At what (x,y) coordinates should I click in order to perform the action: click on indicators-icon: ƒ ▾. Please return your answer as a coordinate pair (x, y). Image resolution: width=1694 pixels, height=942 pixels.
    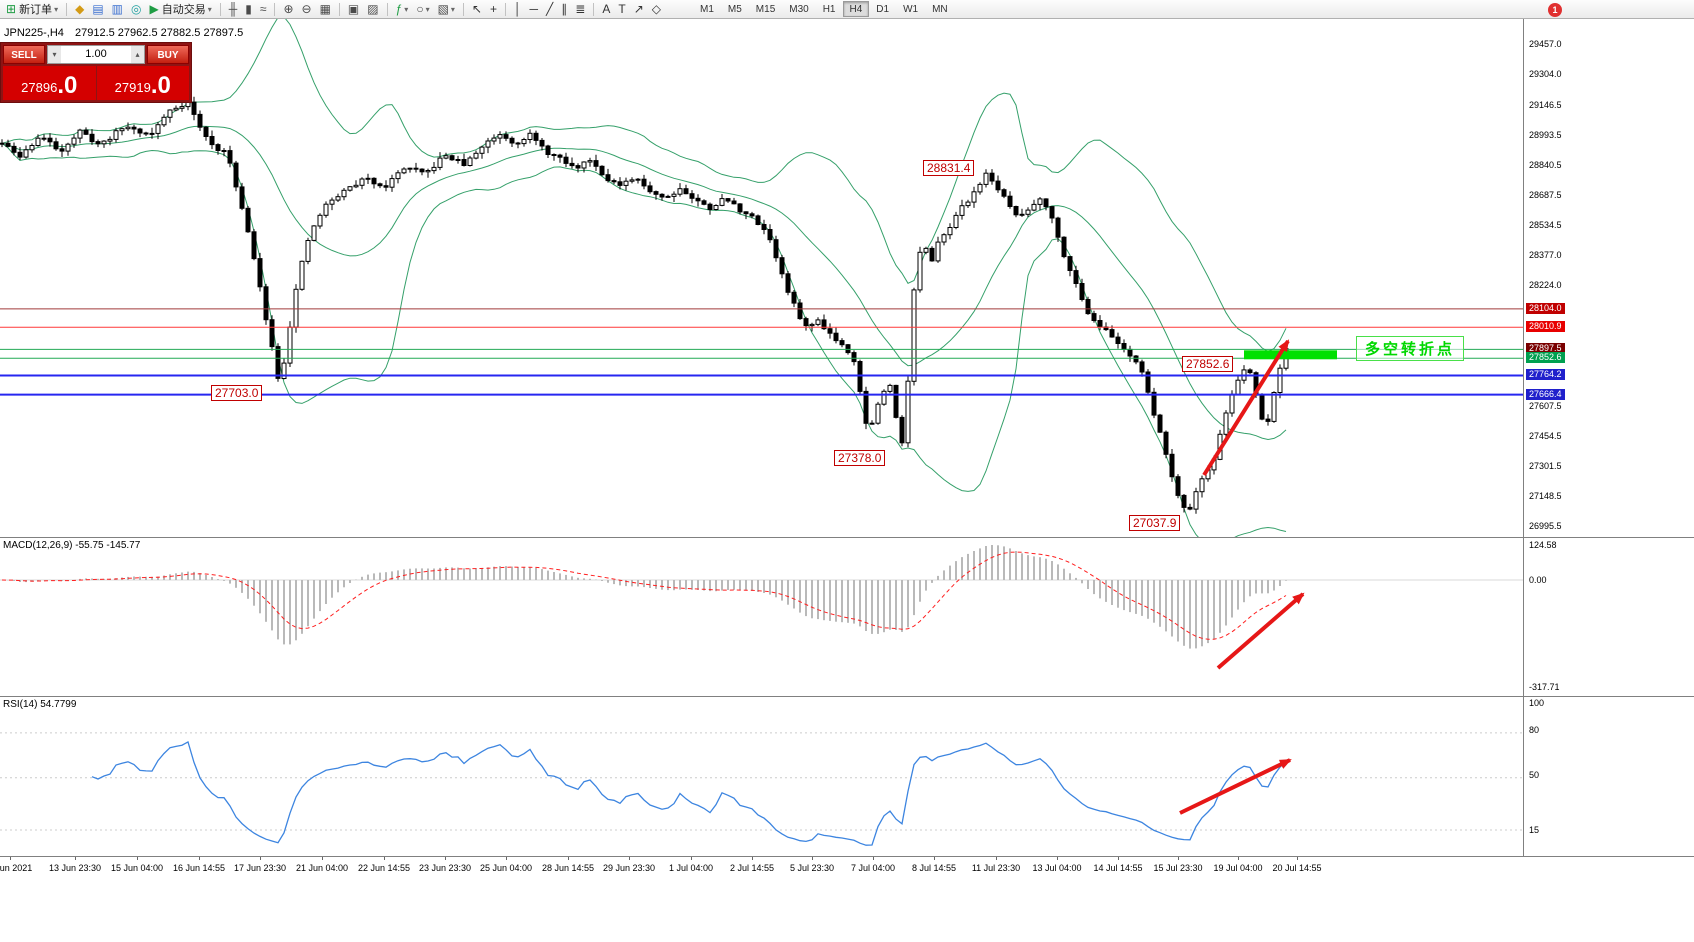
    Looking at the image, I should click on (402, 9).